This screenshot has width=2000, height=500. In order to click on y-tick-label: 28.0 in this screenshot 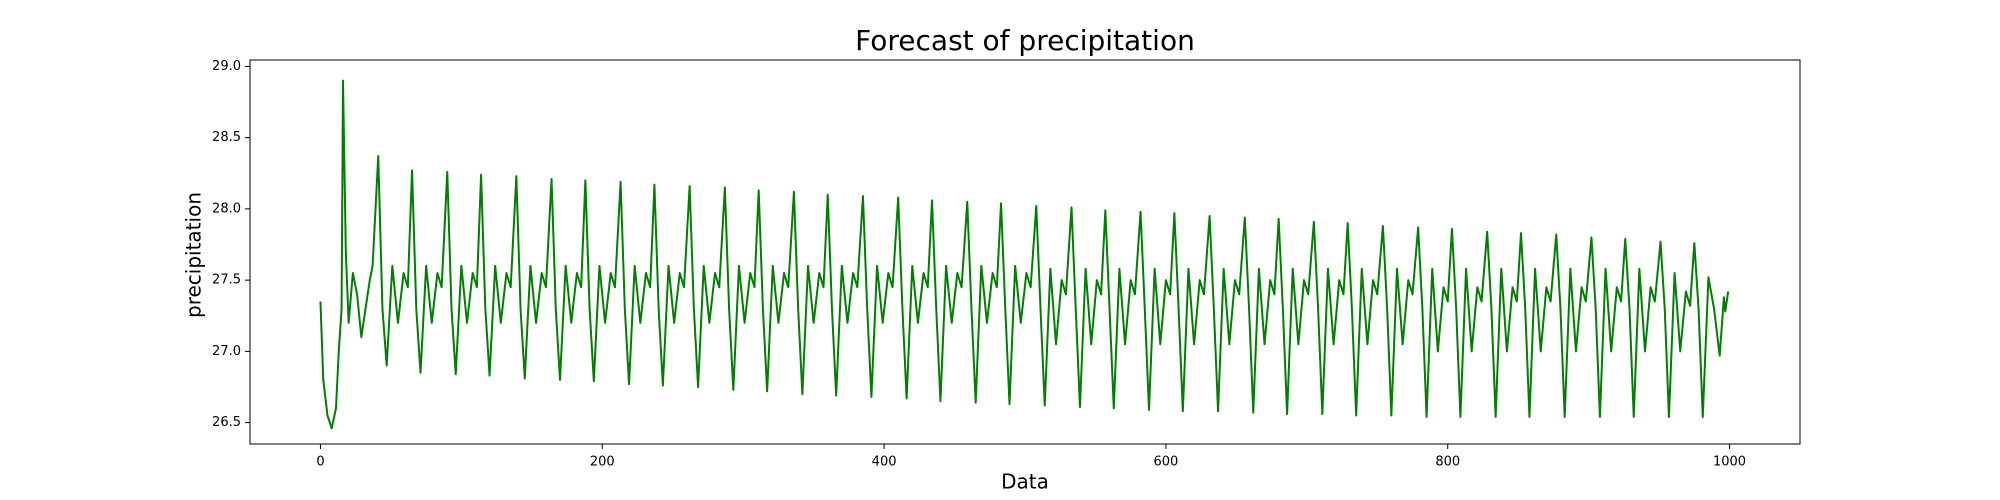, I will do `click(226, 208)`.